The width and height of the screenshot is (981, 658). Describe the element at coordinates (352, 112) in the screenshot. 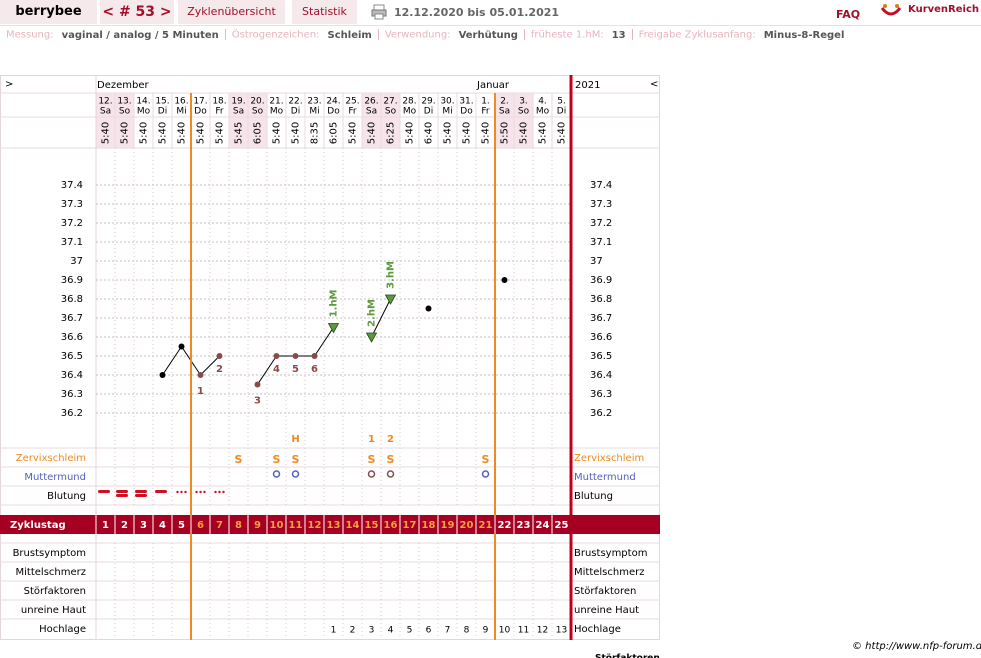

I see `weekday: Fr` at that location.